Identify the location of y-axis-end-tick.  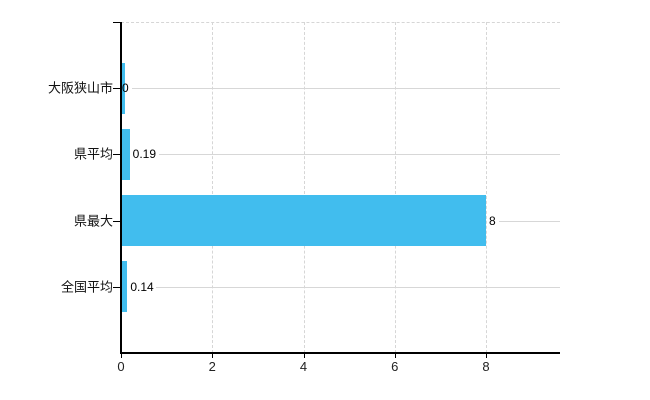
(116, 22).